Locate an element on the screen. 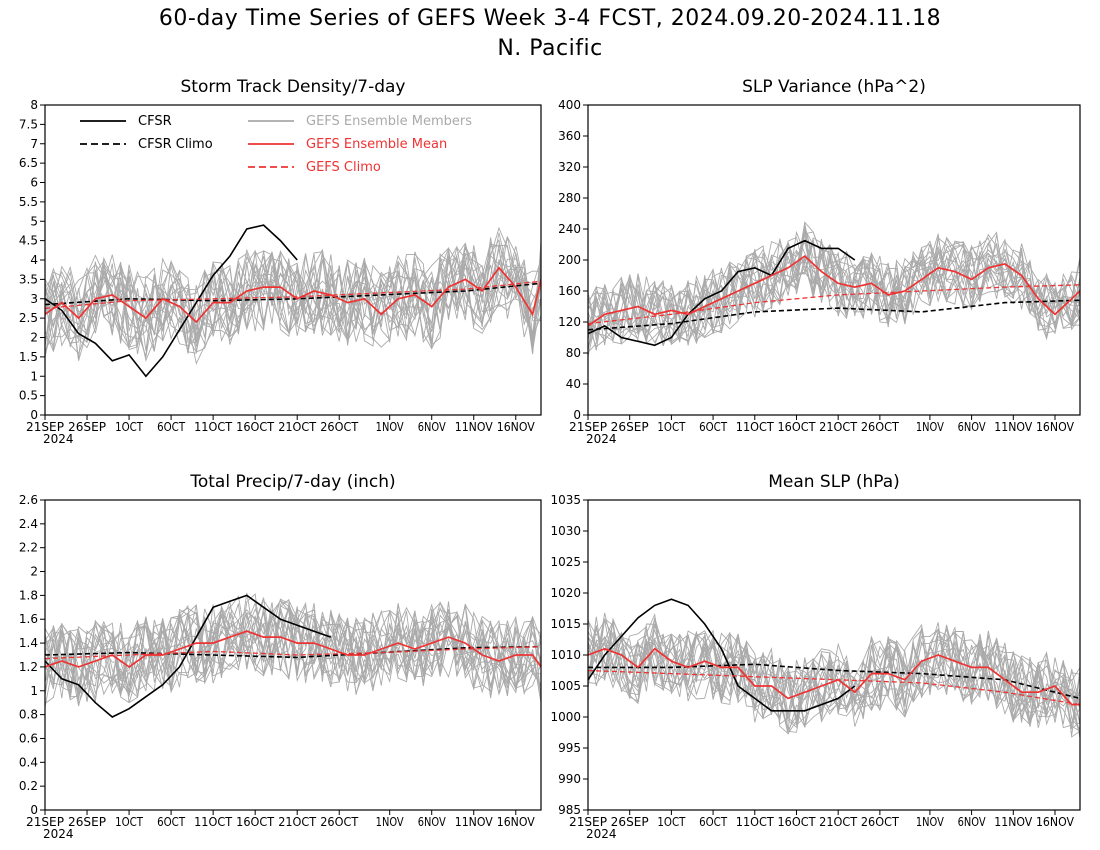 This screenshot has width=1100, height=850. y-tick-label: 6 is located at coordinates (34, 183).